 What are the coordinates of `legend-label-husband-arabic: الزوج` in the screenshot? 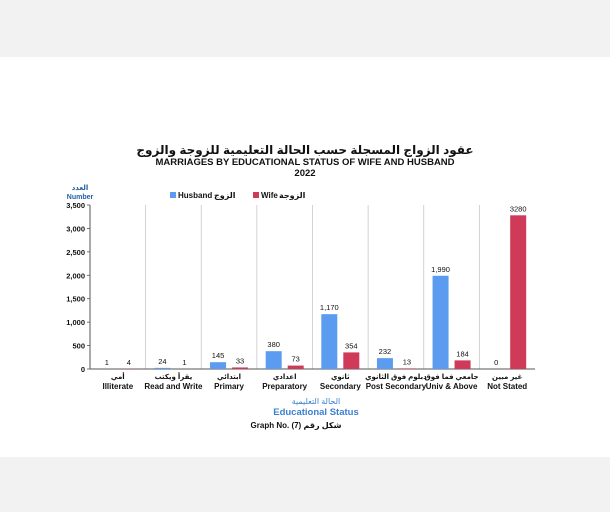 It's located at (225, 195).